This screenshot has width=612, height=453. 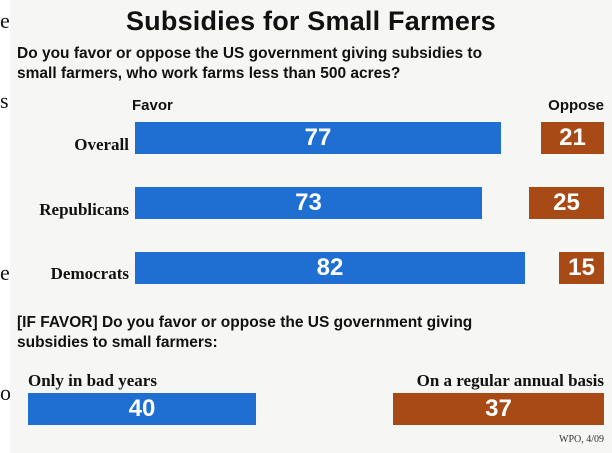 I want to click on followup-value-label: 40, so click(x=142, y=408).